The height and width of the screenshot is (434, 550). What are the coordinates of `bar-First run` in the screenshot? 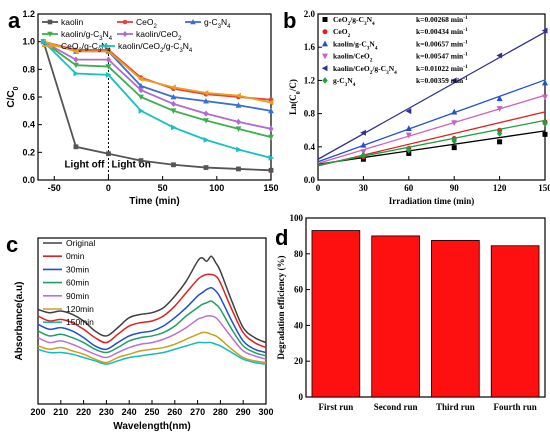 It's located at (336, 314).